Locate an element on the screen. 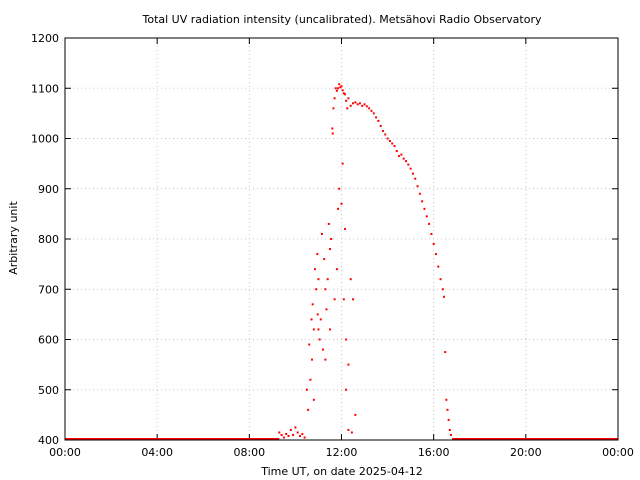 This screenshot has width=640, height=480. x-tick-label: 12:00 is located at coordinates (342, 452).